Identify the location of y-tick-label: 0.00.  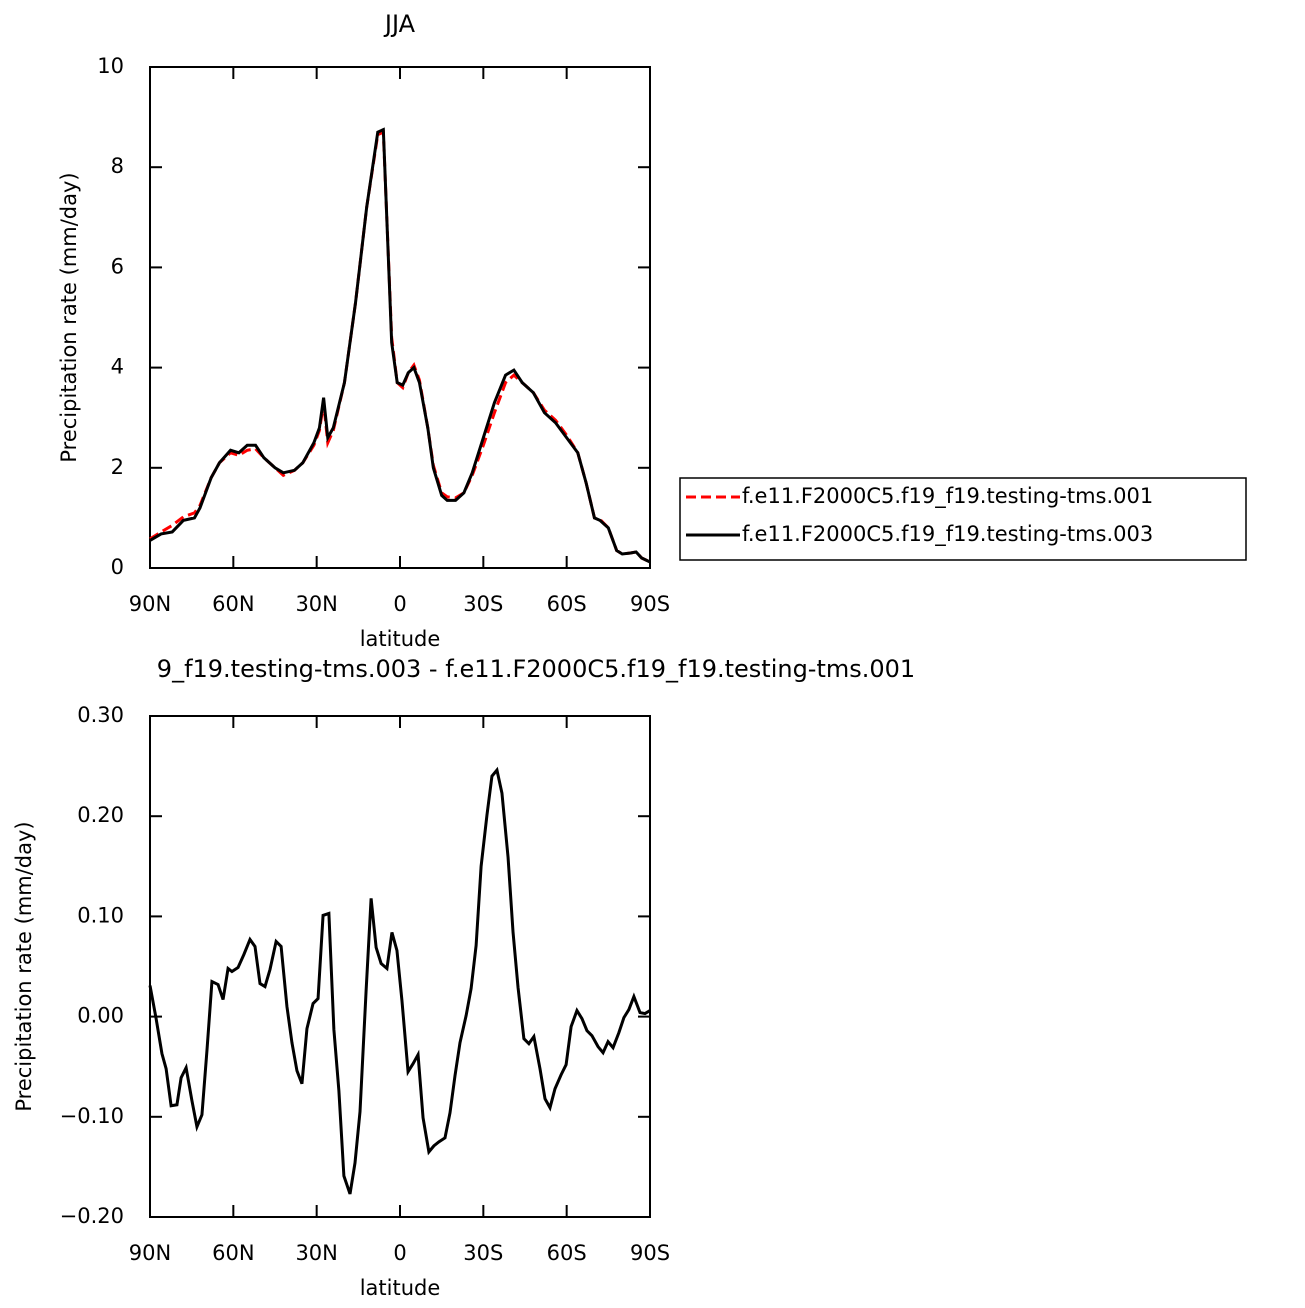
(100, 1016).